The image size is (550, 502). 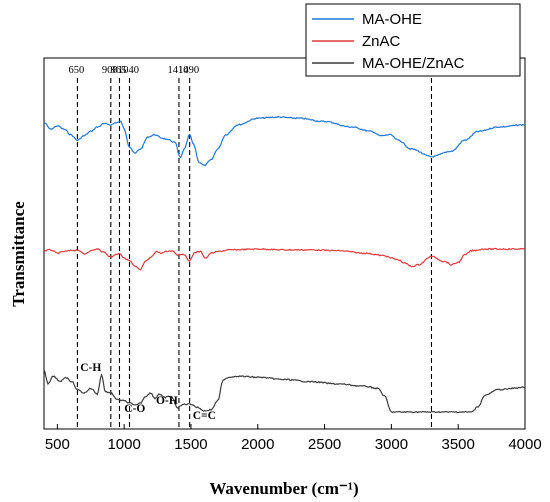 What do you see at coordinates (283, 488) in the screenshot?
I see `x-axis-title: Wavenumber (cm⁻¹)` at bounding box center [283, 488].